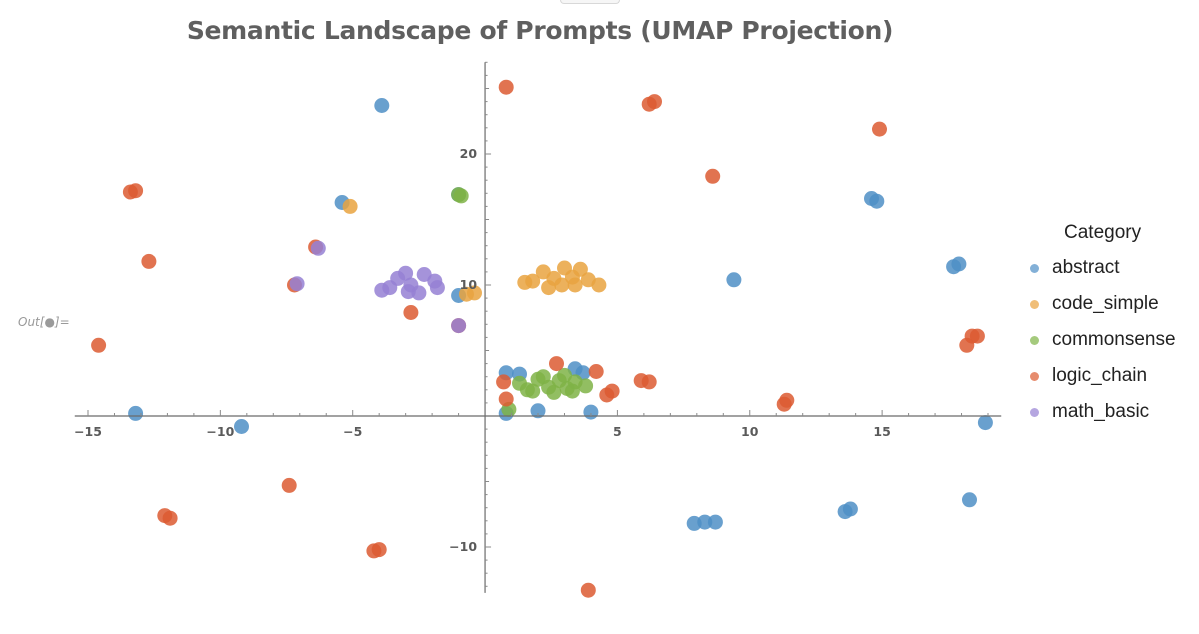 This screenshot has width=1199, height=634. I want to click on legend-label: commonsense, so click(1114, 339).